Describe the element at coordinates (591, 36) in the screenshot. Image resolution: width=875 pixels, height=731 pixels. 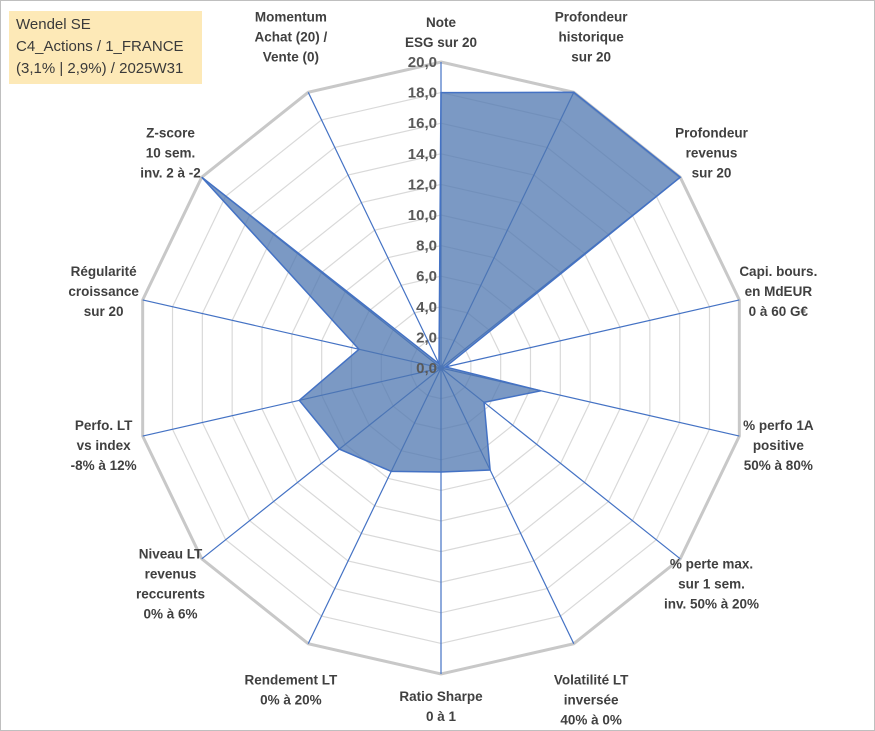
I see `axis-label: Profondeur historique sur 20` at that location.